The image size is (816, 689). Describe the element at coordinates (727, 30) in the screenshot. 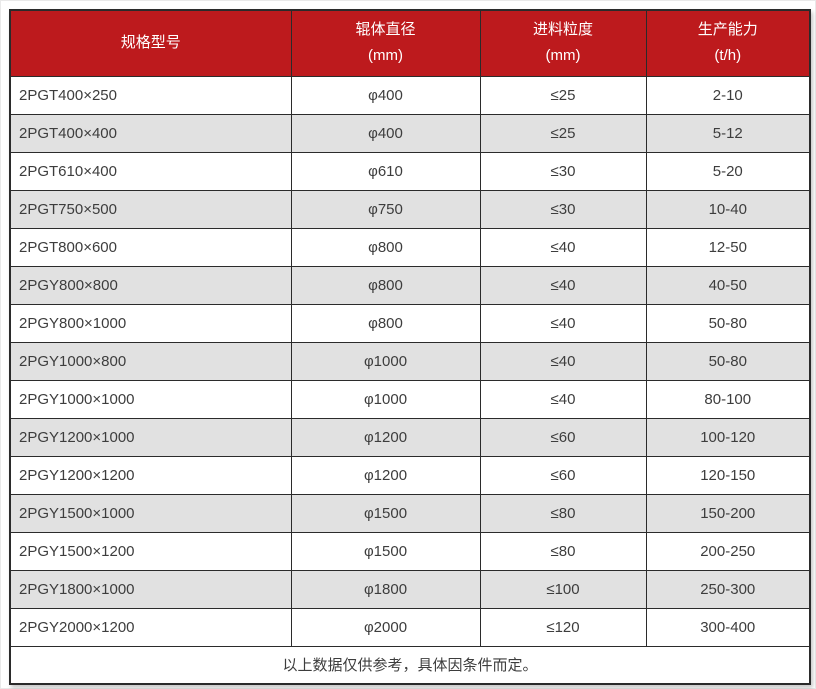

I see `col-header-capacity-label: 生产能力` at that location.